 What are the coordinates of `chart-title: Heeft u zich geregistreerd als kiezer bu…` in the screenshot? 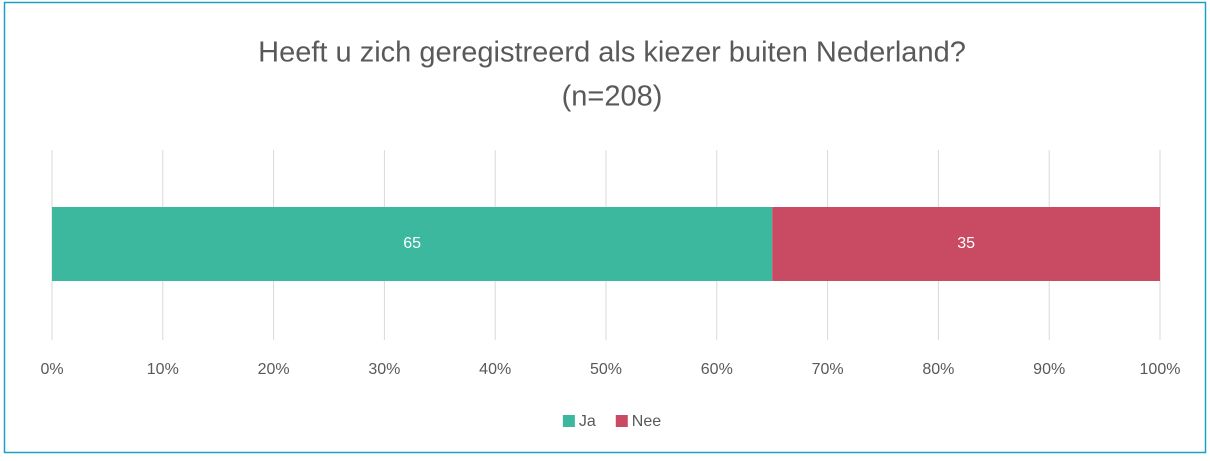 It's located at (612, 53).